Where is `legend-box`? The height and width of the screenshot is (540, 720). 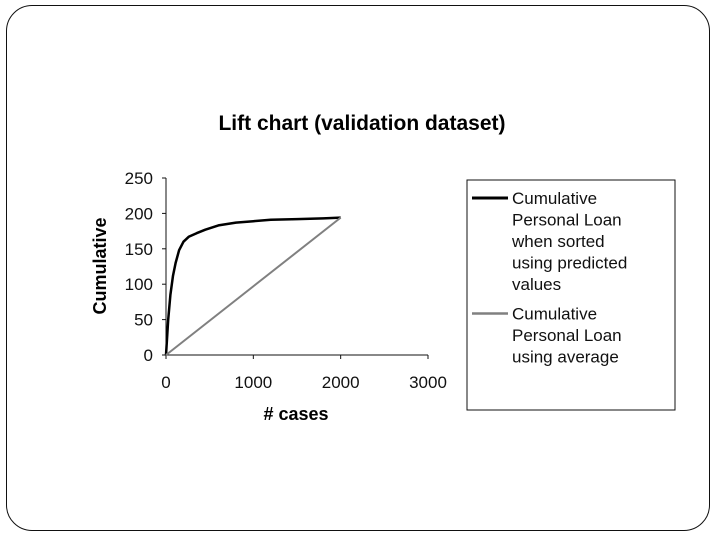 legend-box is located at coordinates (571, 295).